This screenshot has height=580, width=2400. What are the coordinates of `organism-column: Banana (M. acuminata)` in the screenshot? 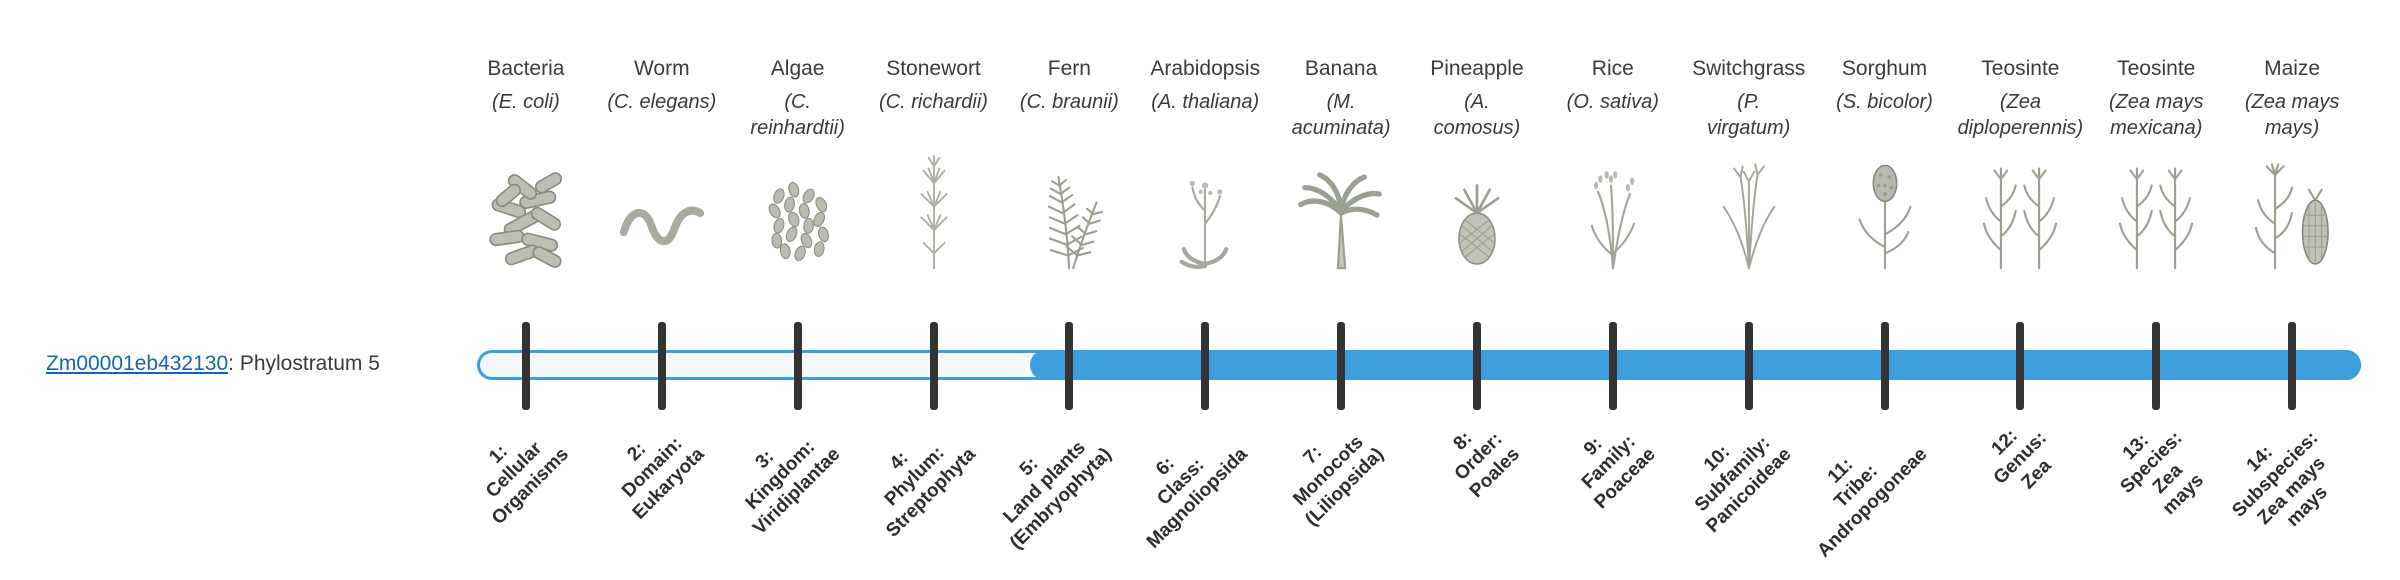 It's located at (1341, 165).